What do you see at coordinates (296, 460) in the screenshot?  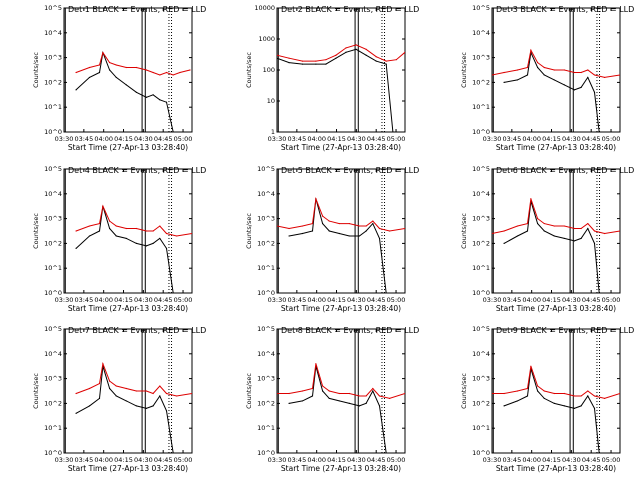 I see `x-tick-label: 03:45` at bounding box center [296, 460].